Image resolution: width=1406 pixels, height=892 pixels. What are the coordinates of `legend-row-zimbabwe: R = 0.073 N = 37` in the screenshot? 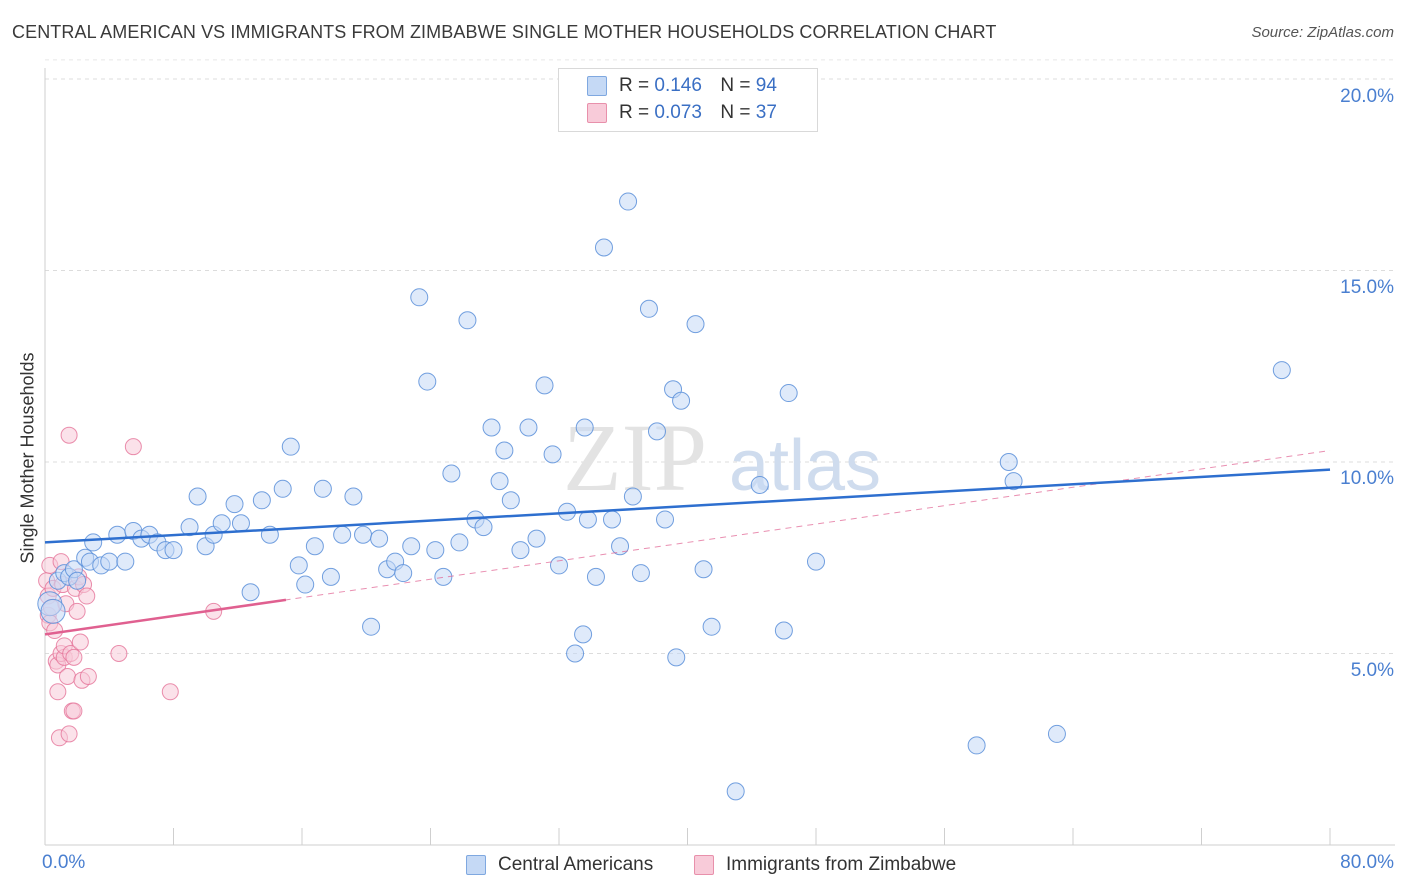 It's located at (682, 113).